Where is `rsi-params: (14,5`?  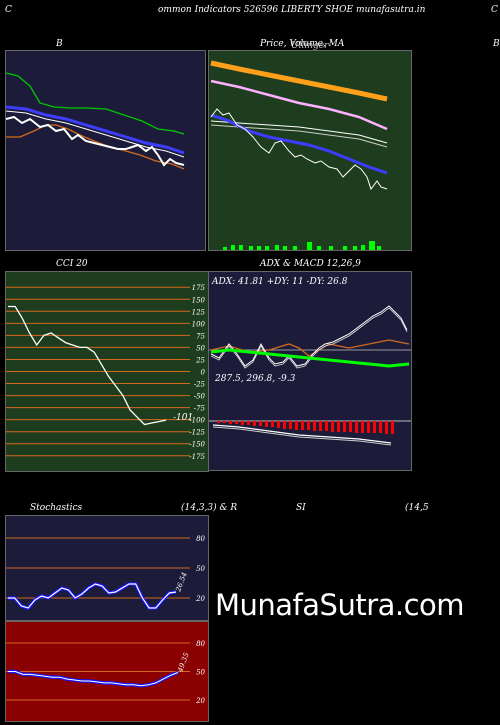
rsi-params: (14,5 is located at coordinates (417, 508).